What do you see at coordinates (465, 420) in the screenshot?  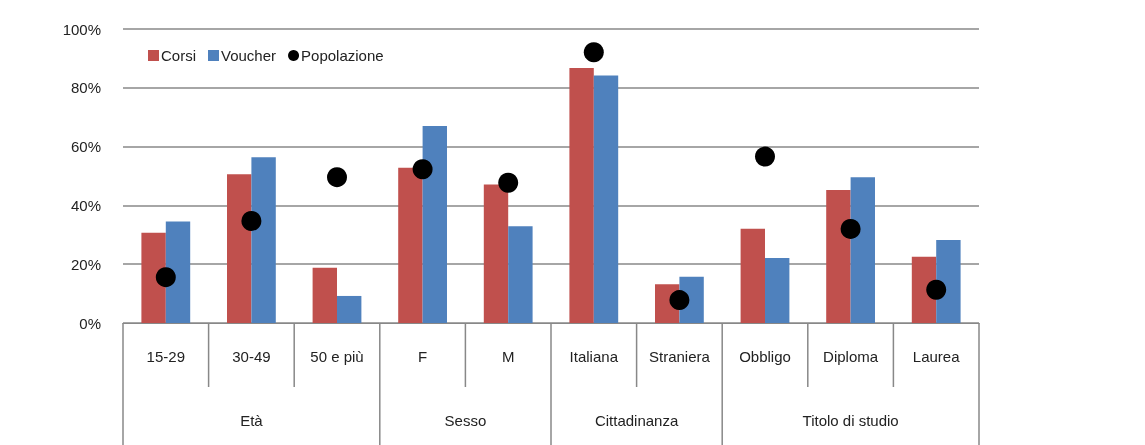 I see `text: Sesso` at bounding box center [465, 420].